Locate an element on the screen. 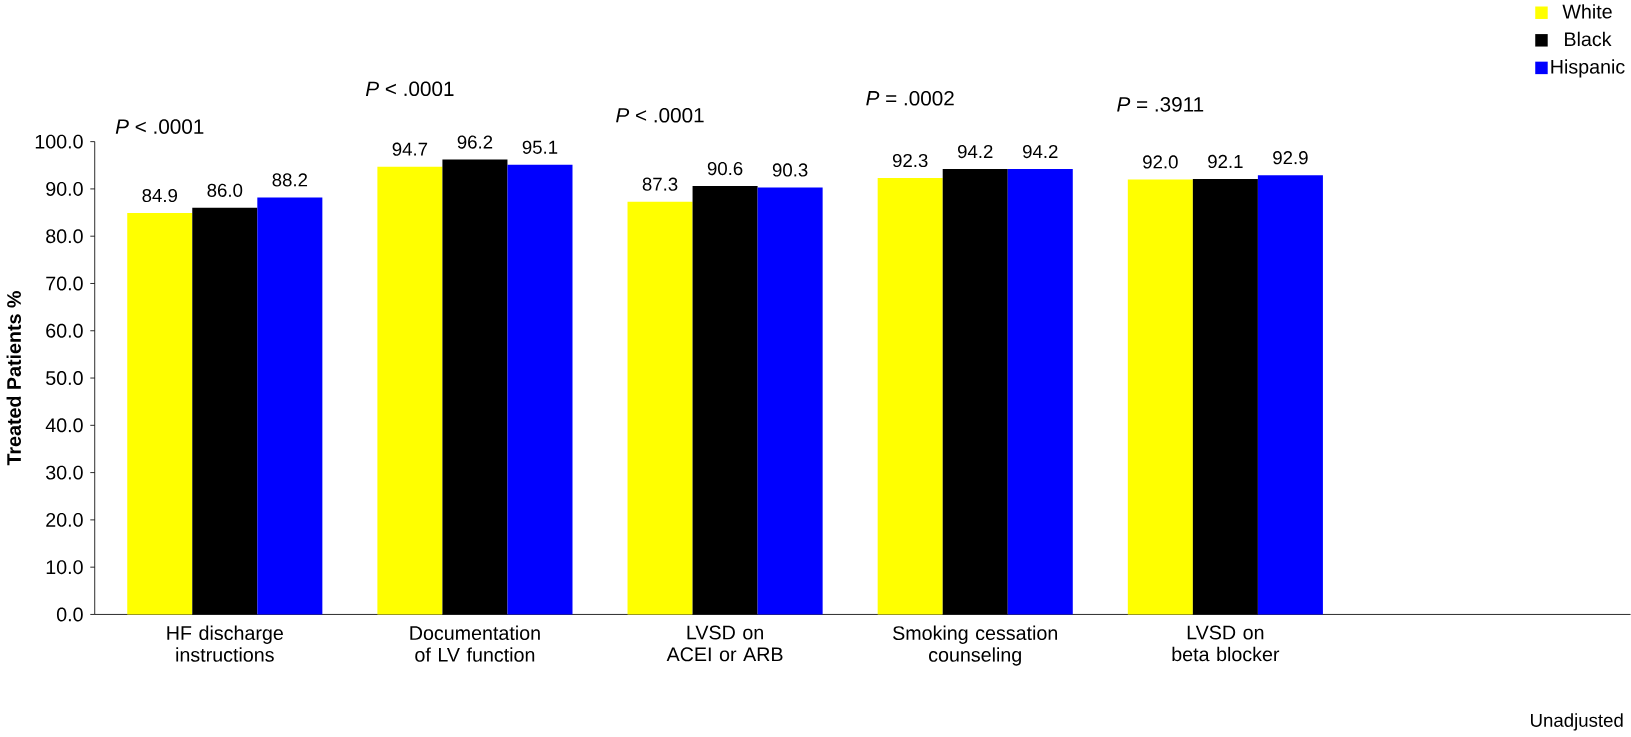 The height and width of the screenshot is (737, 1631). text: P = .3911 is located at coordinates (1160, 104).